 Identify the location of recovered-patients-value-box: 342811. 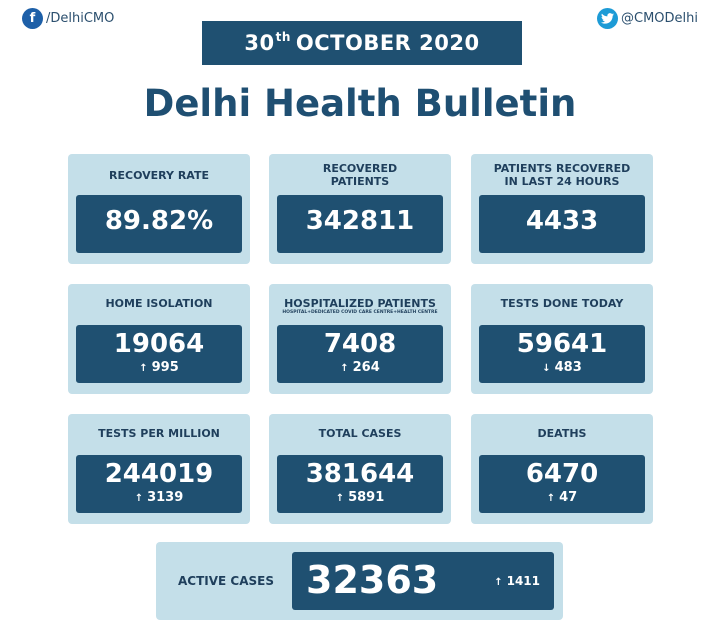
(360, 224).